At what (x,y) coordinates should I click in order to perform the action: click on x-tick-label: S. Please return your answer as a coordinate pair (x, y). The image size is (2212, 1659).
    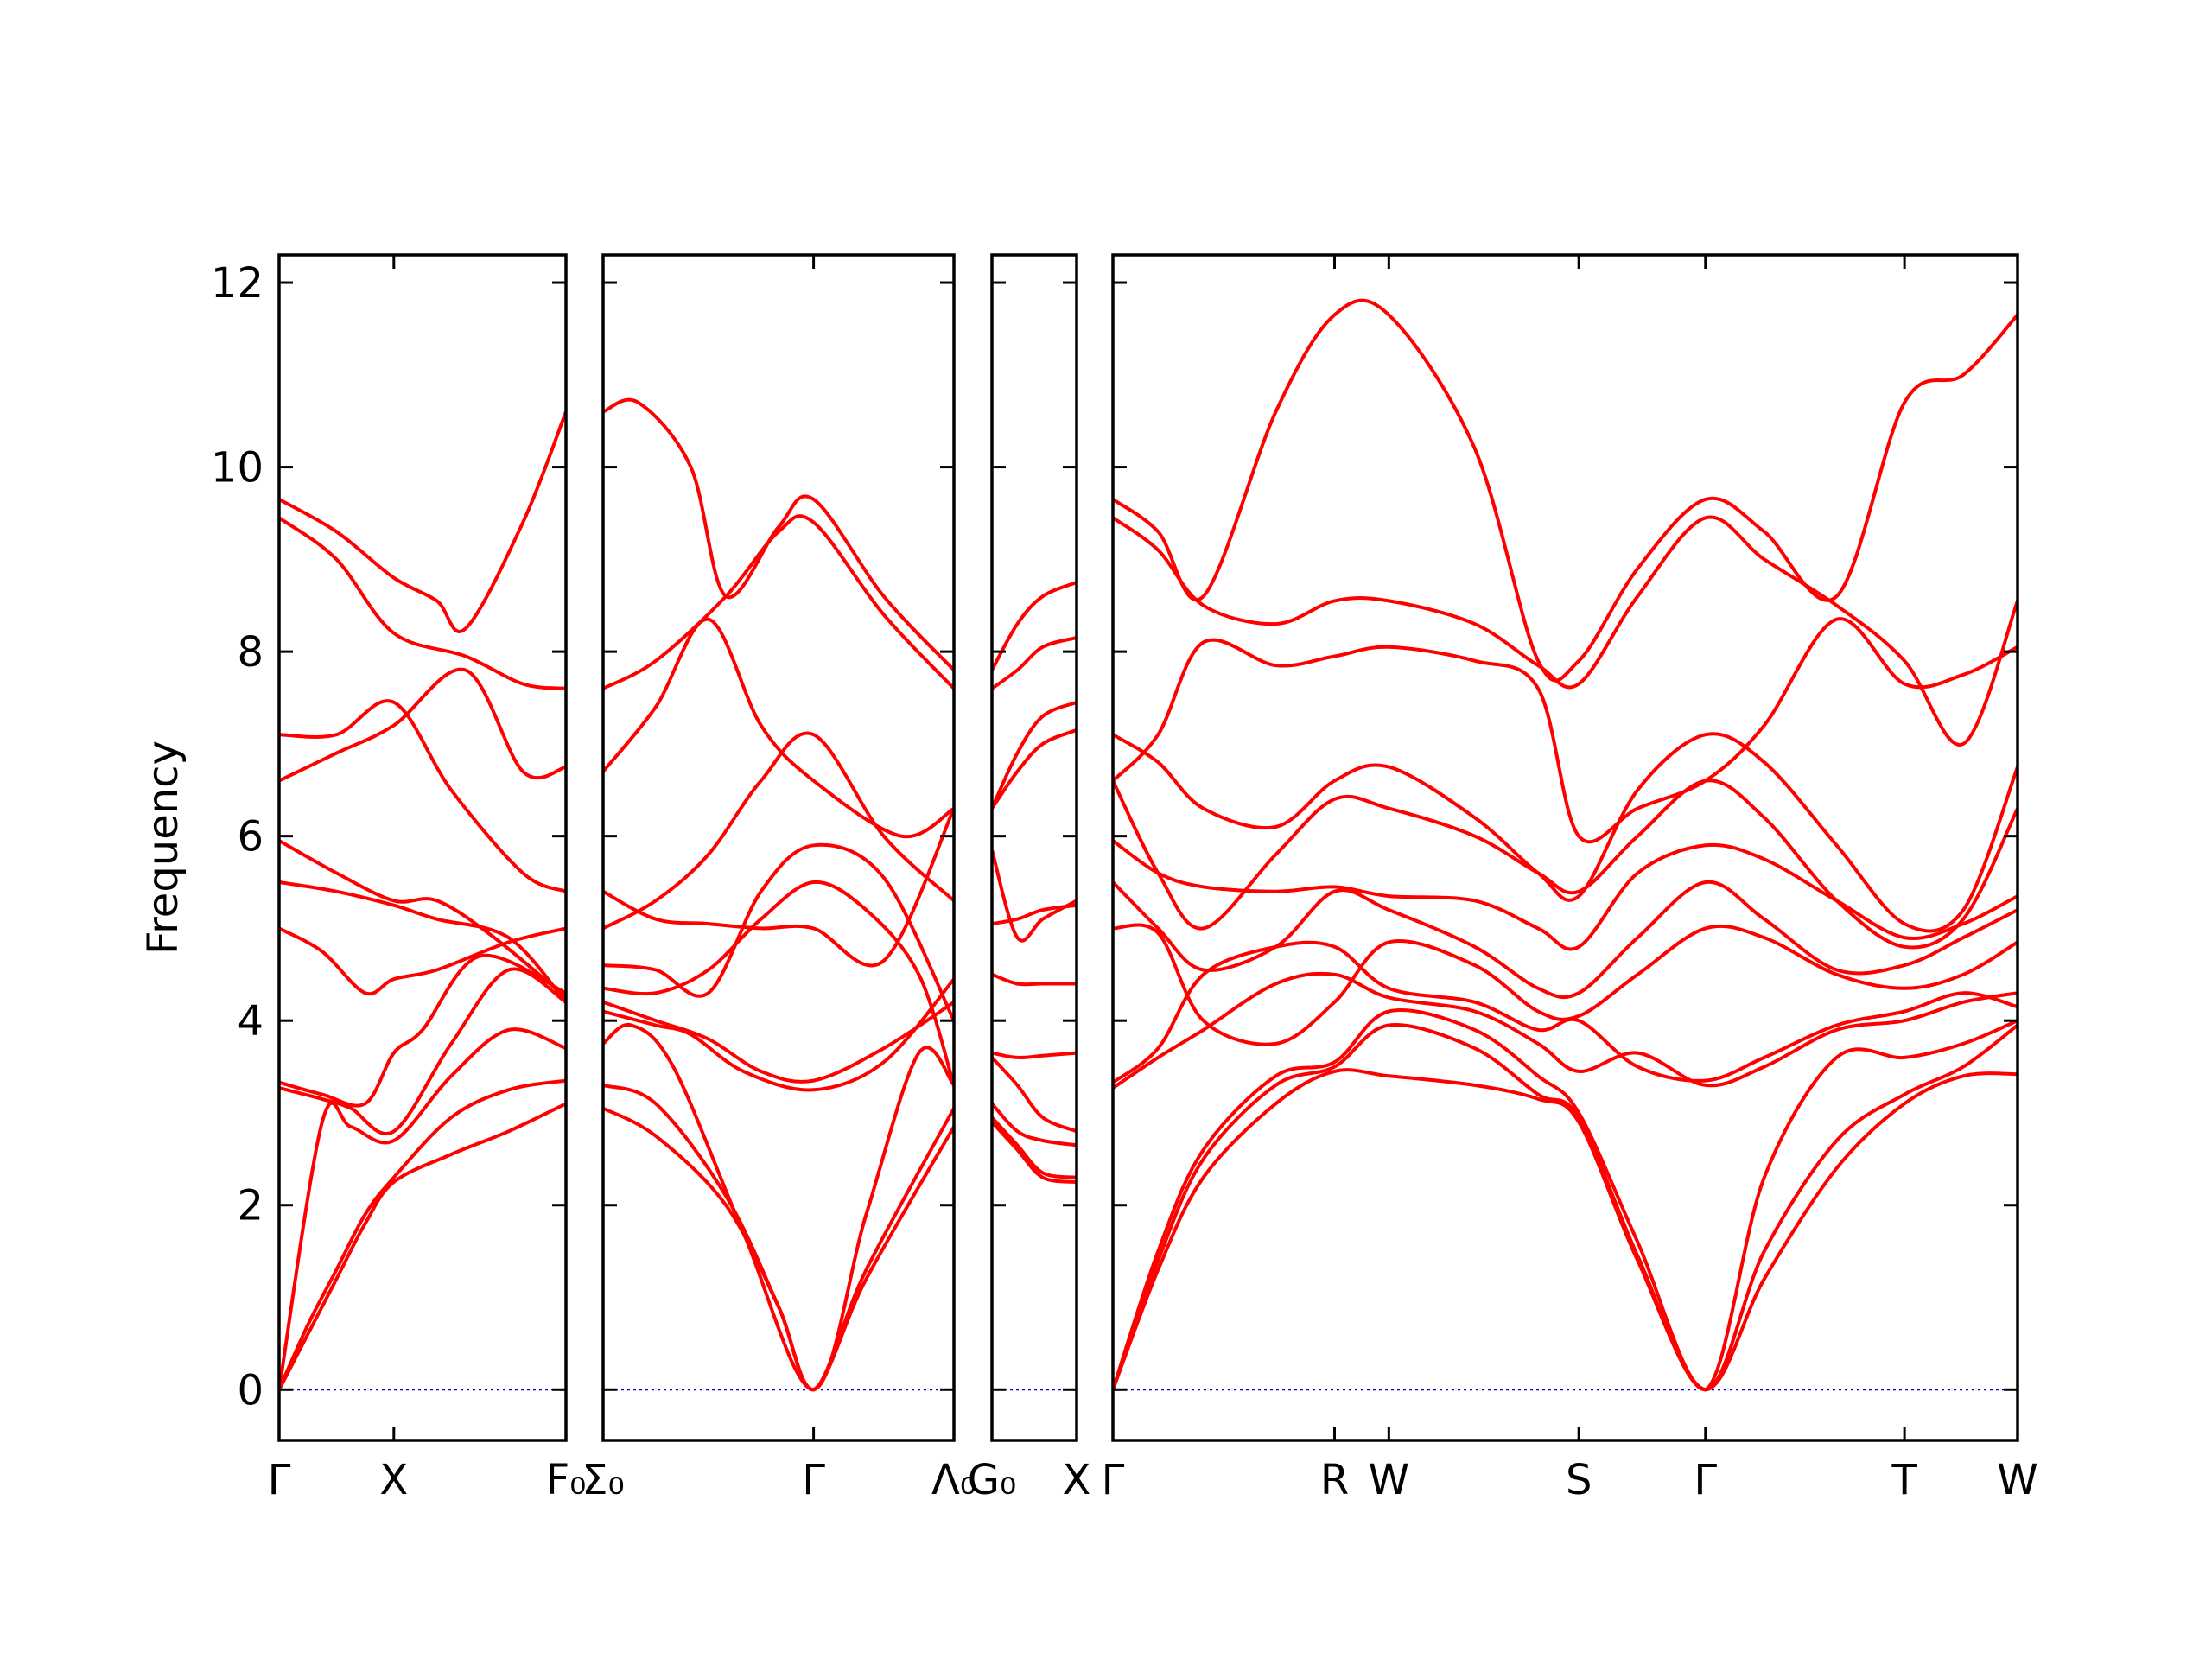
    Looking at the image, I should click on (1579, 1480).